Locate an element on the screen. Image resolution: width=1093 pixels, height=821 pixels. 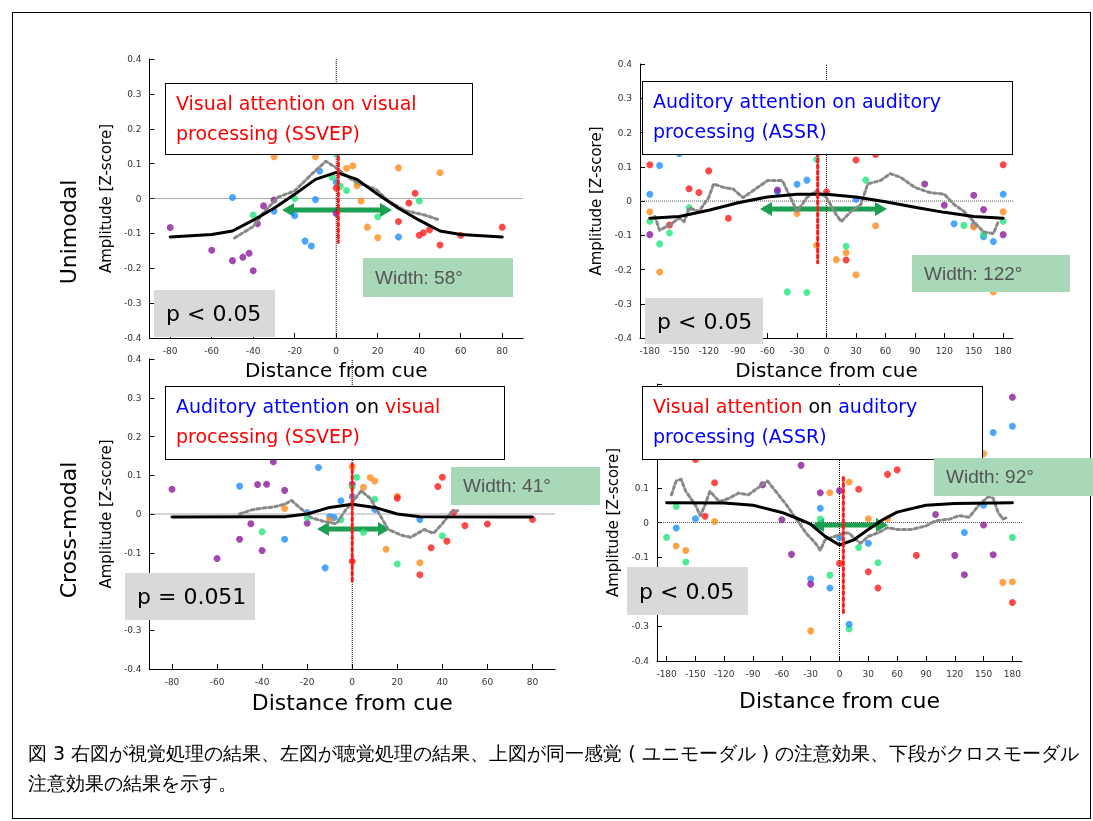
label-box: Width: 122° is located at coordinates (991, 273).